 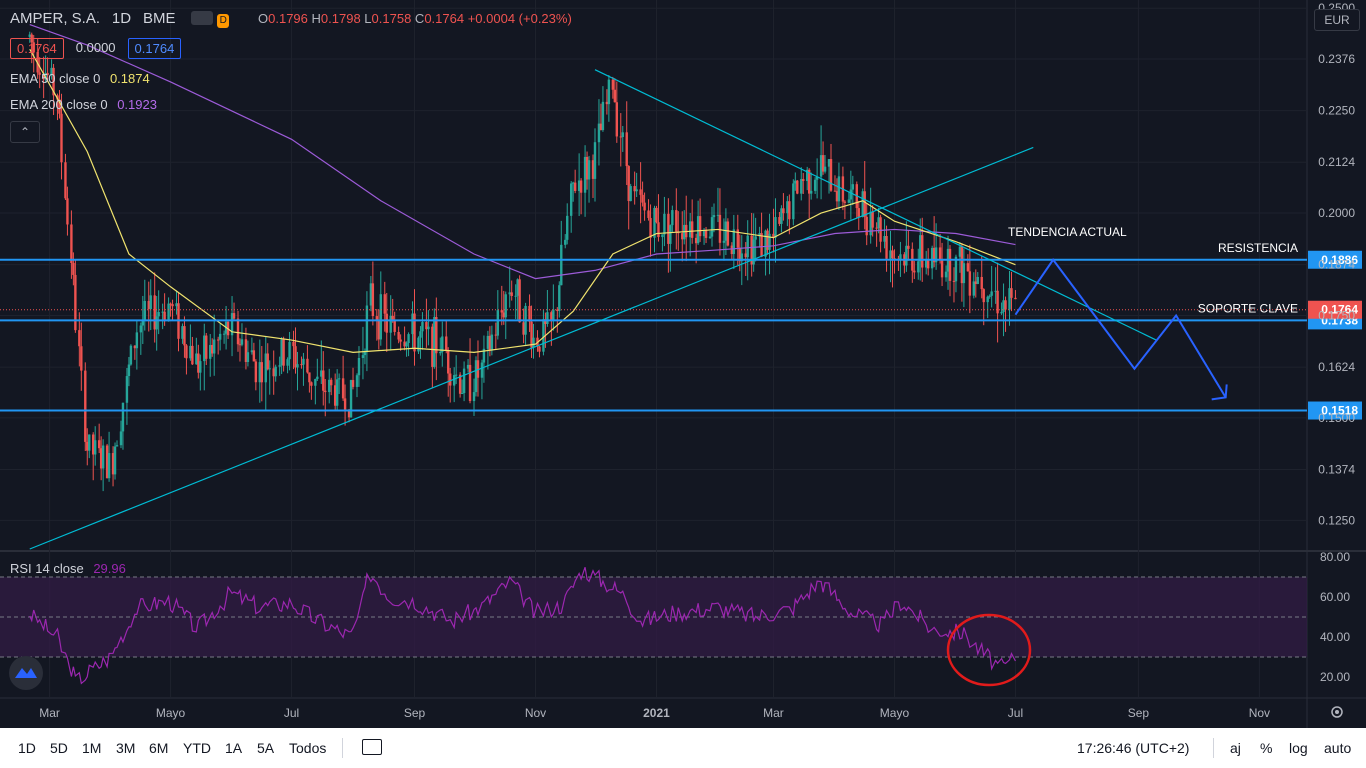 I want to click on tf-5a: 5A, so click(x=266, y=748).